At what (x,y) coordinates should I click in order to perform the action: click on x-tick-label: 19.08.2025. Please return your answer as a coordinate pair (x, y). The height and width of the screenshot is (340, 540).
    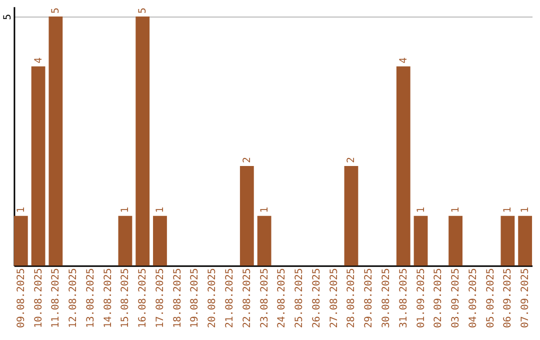
    Looking at the image, I should click on (195, 298).